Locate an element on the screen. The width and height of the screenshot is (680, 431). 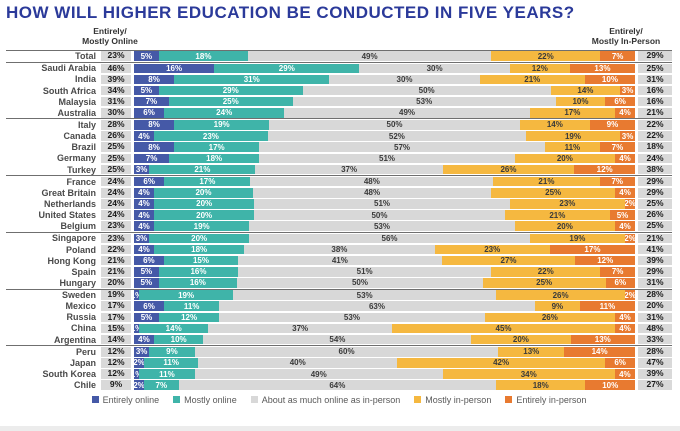
country-label: Belgium is located at coordinates (78, 226).